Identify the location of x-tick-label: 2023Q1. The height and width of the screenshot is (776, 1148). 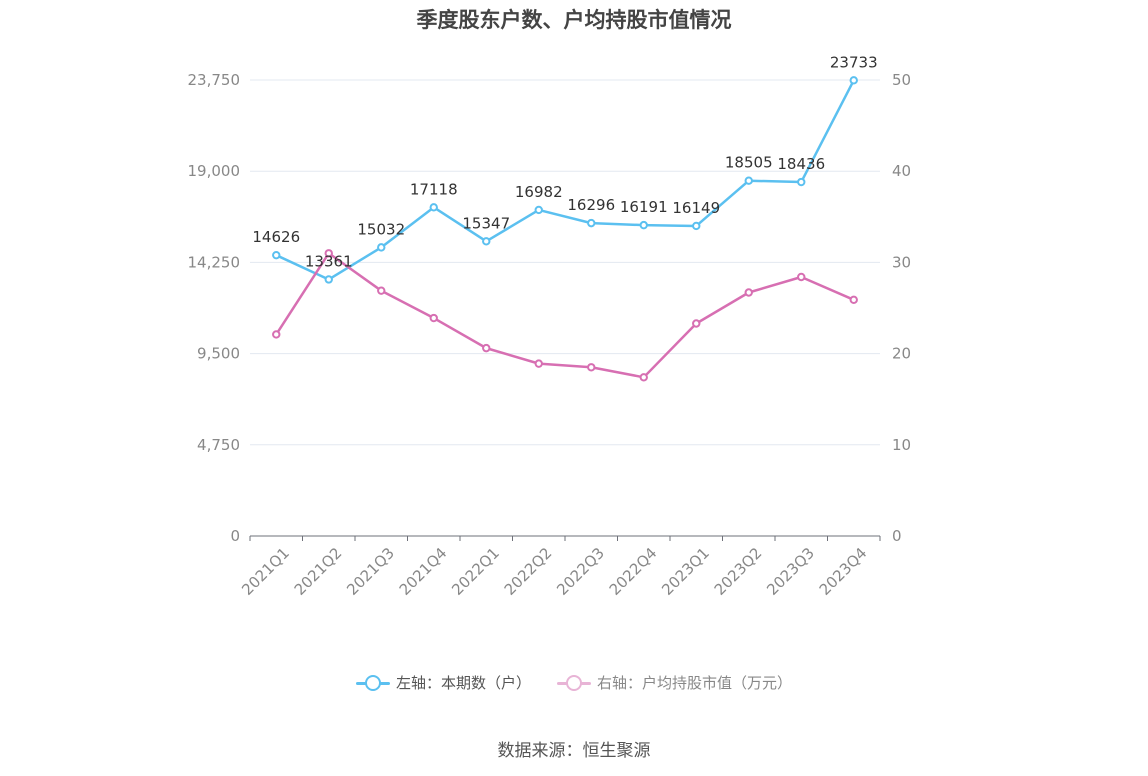
(685, 571).